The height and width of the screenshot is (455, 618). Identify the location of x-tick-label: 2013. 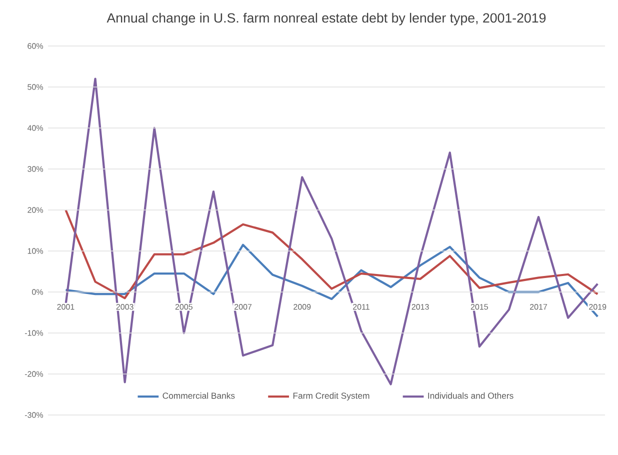
(420, 307).